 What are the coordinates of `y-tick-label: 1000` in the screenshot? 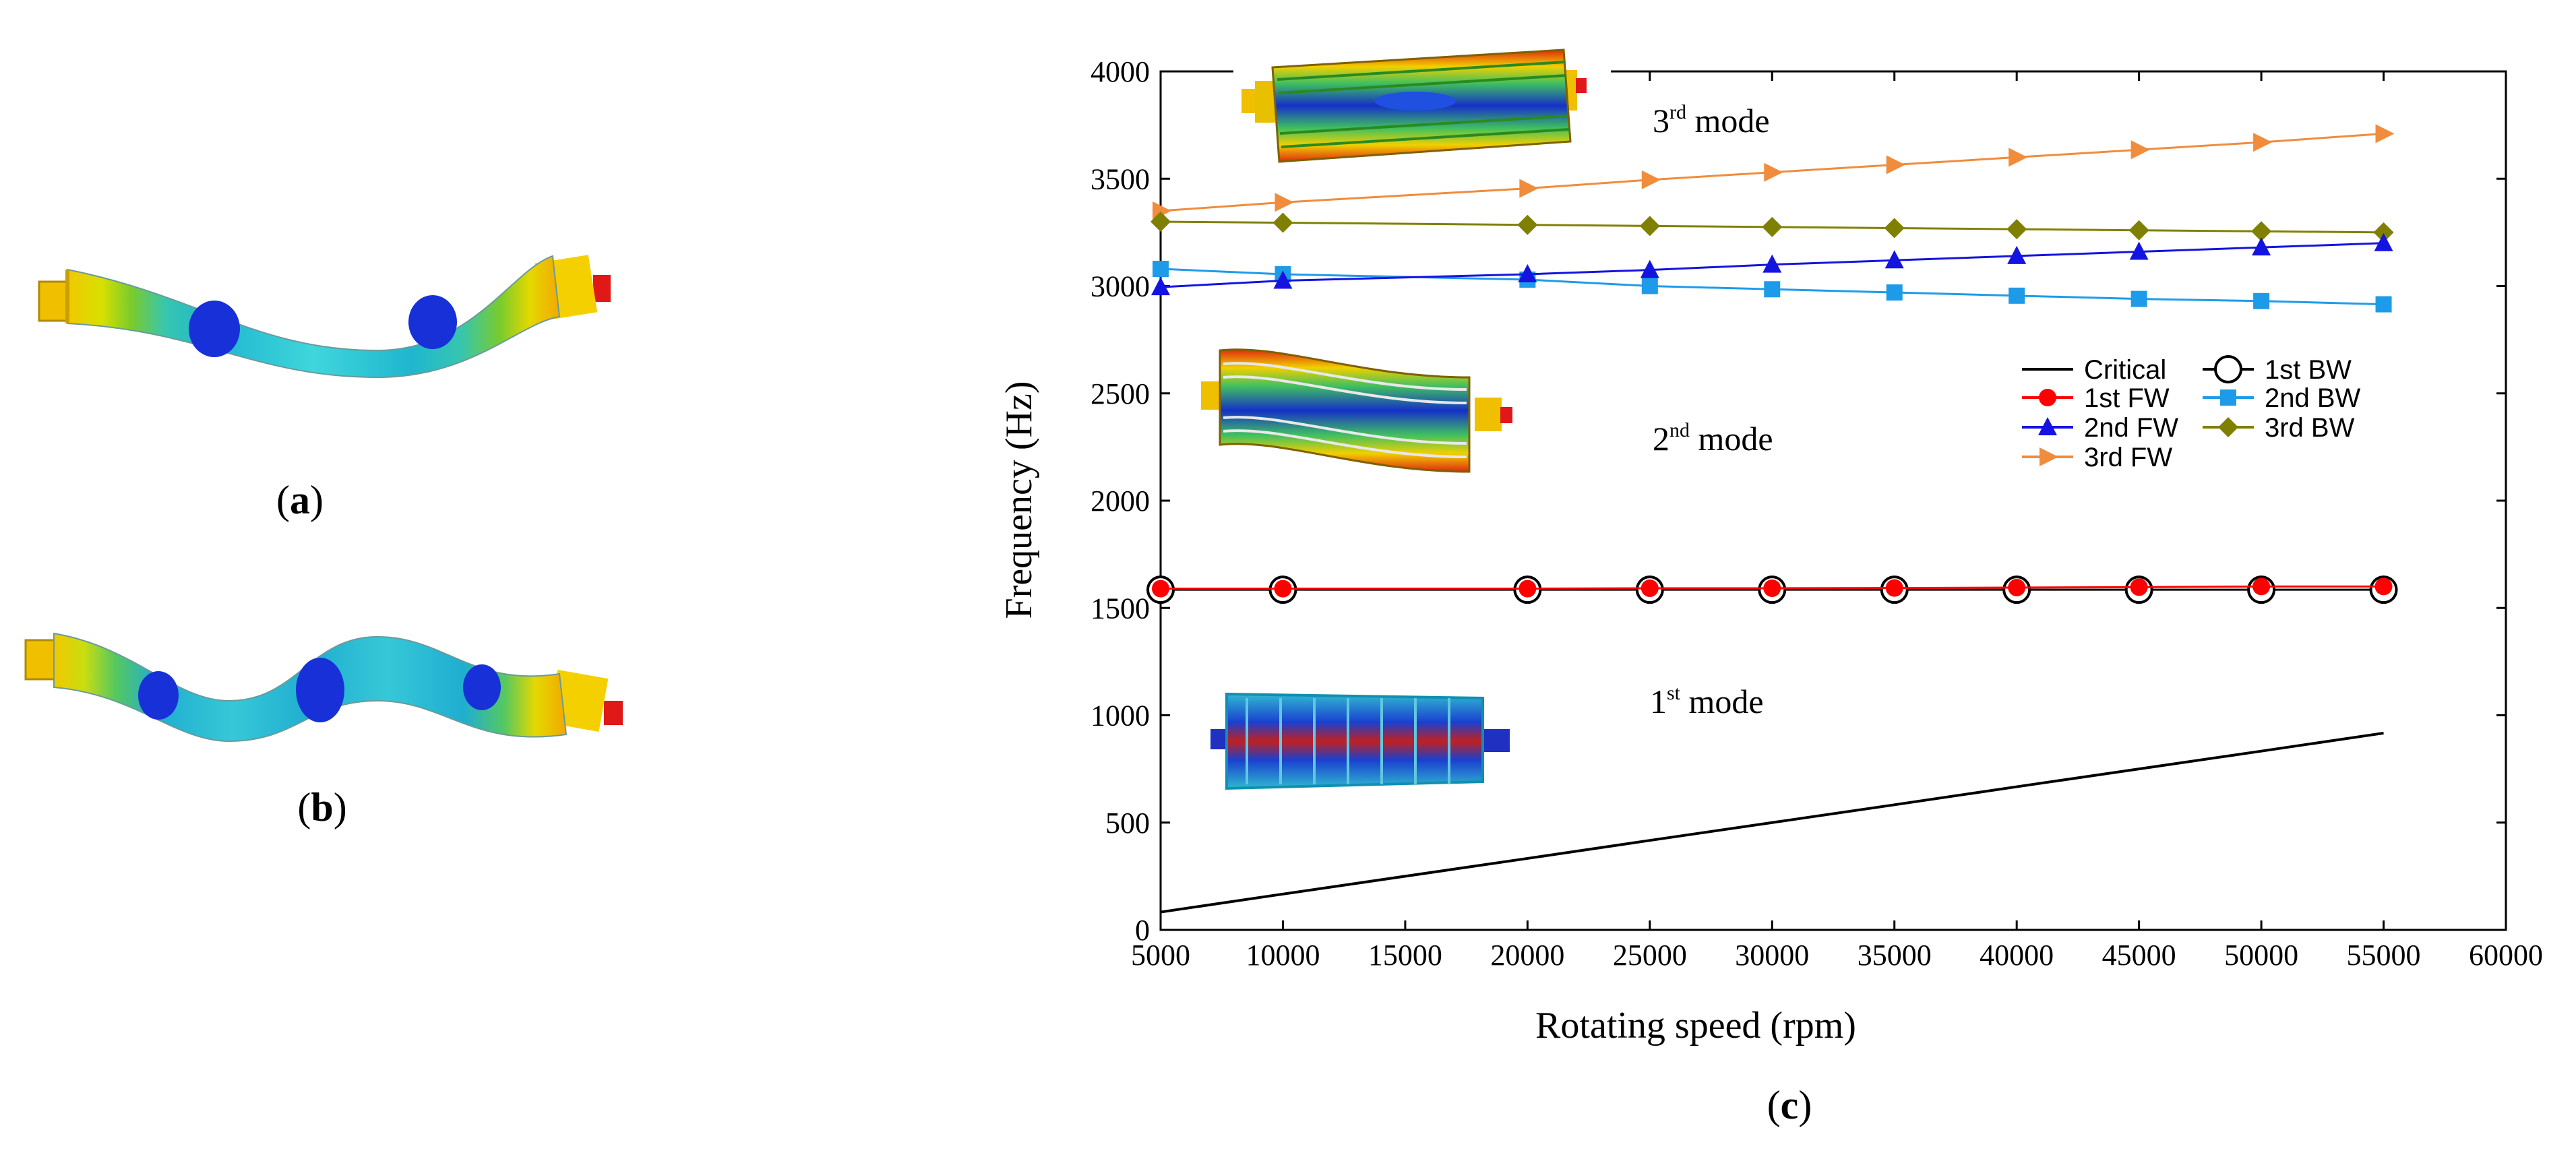 It's located at (1120, 715).